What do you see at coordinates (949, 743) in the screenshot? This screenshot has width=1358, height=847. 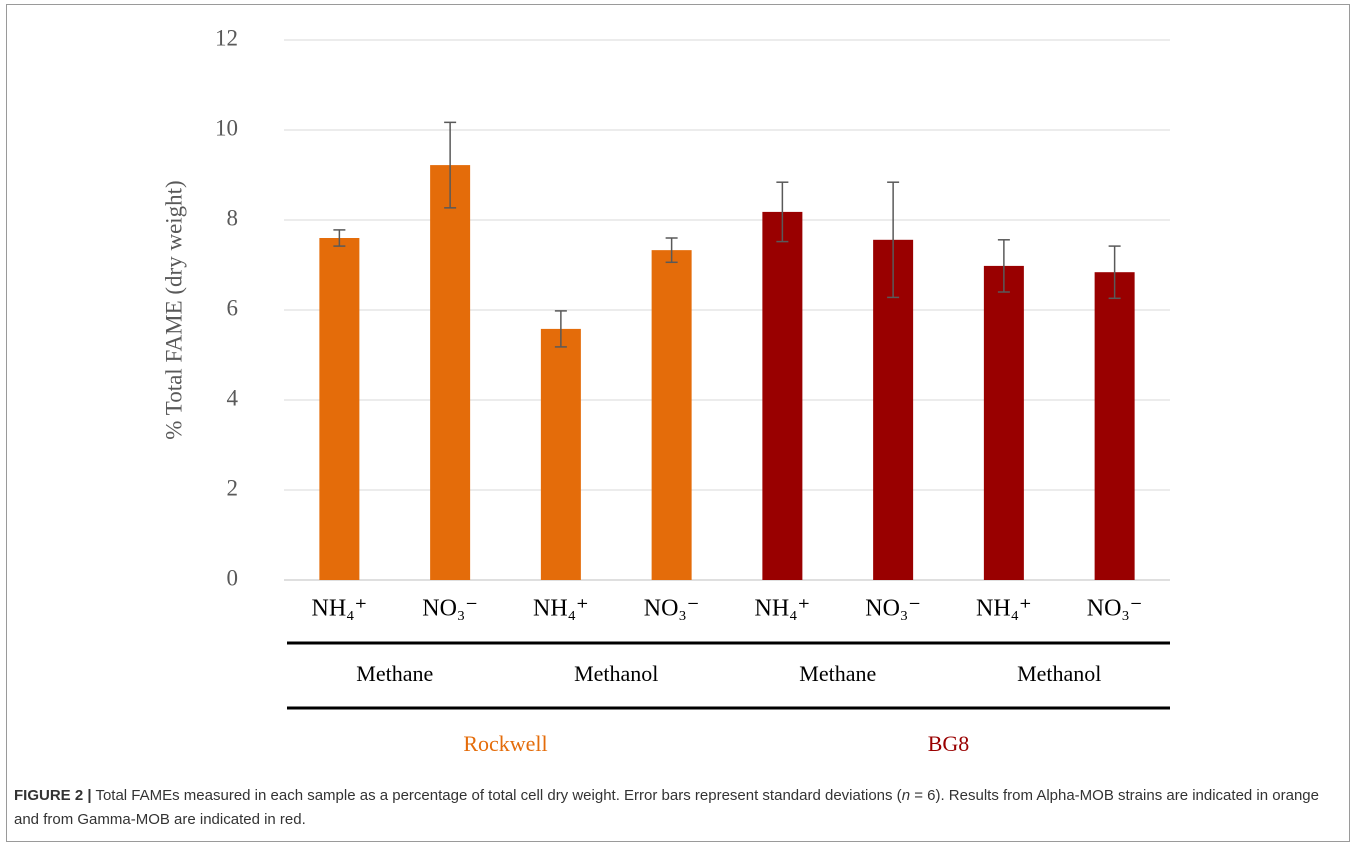 I see `strain-label: BG8` at bounding box center [949, 743].